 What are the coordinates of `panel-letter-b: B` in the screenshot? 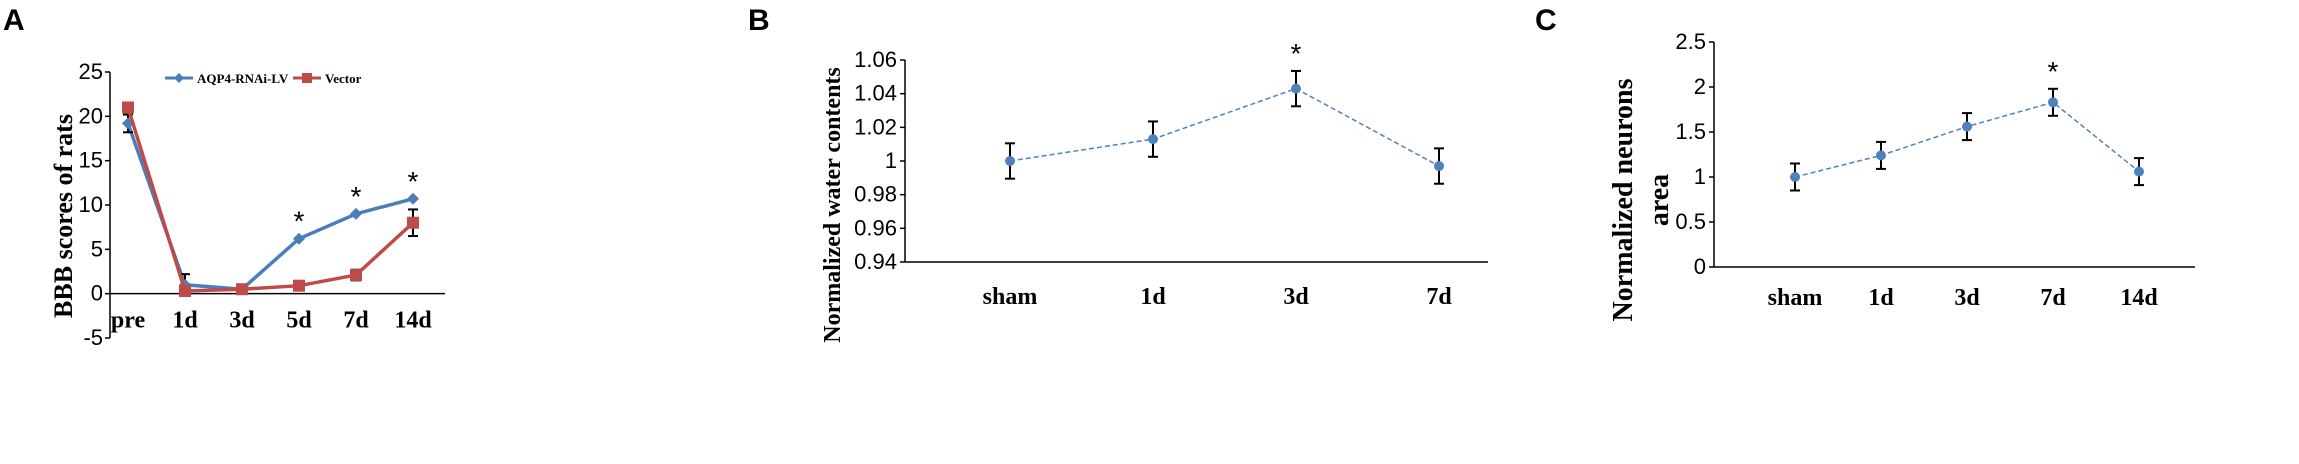 It's located at (759, 20).